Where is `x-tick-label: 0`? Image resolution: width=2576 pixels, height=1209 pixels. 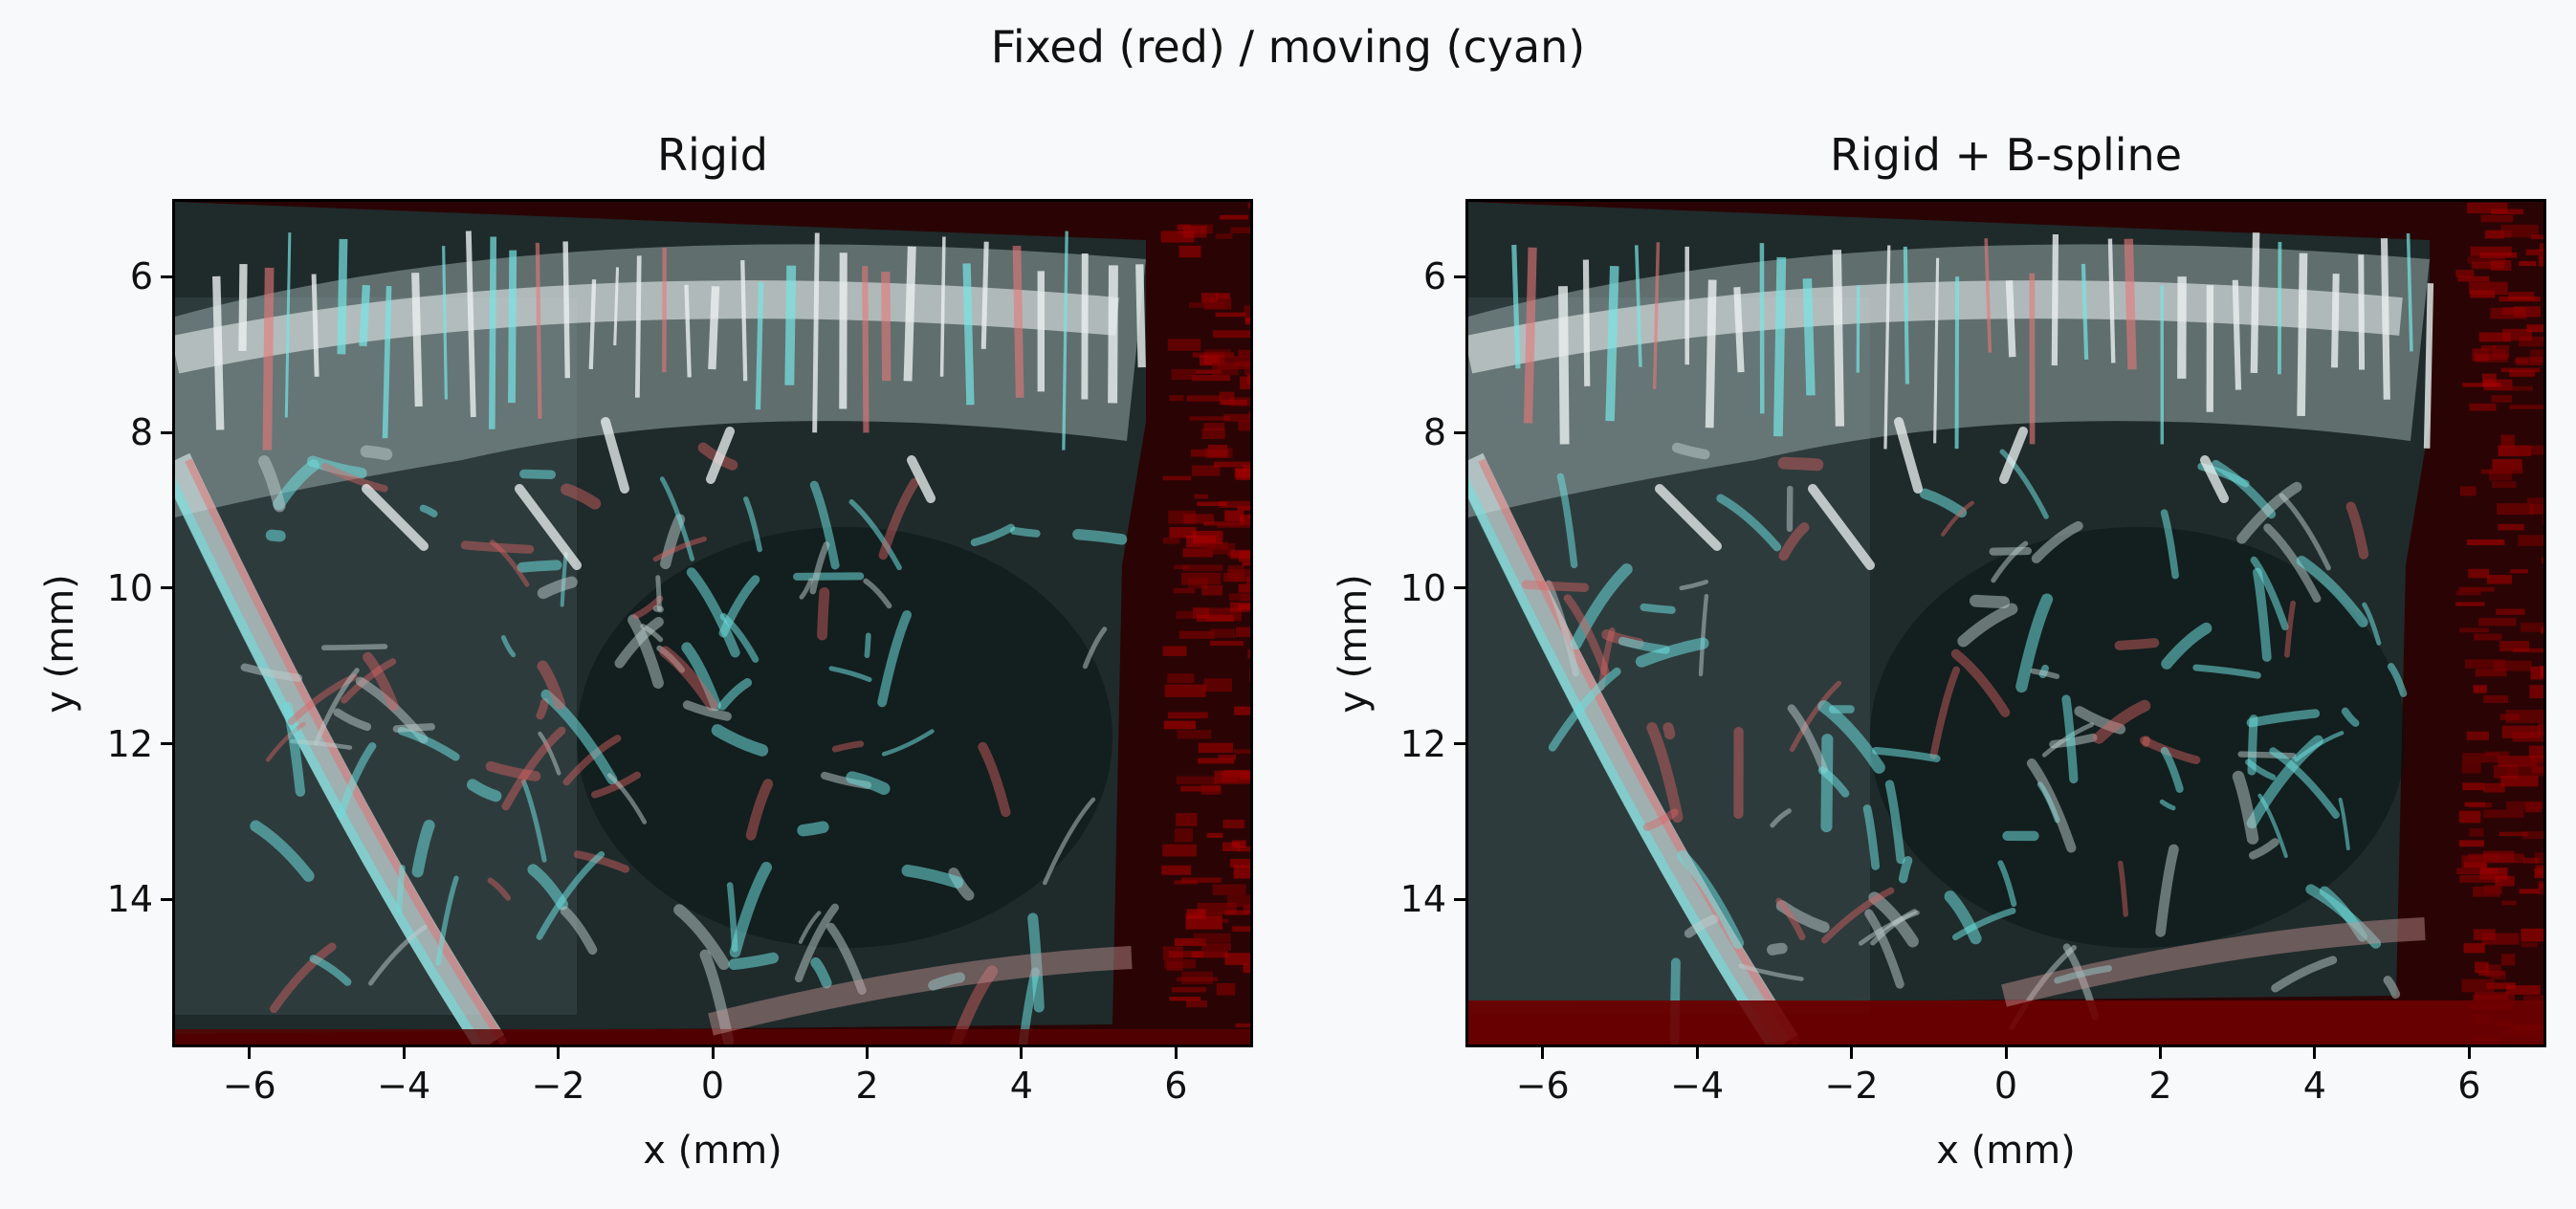
x-tick-label: 0 is located at coordinates (2006, 1086).